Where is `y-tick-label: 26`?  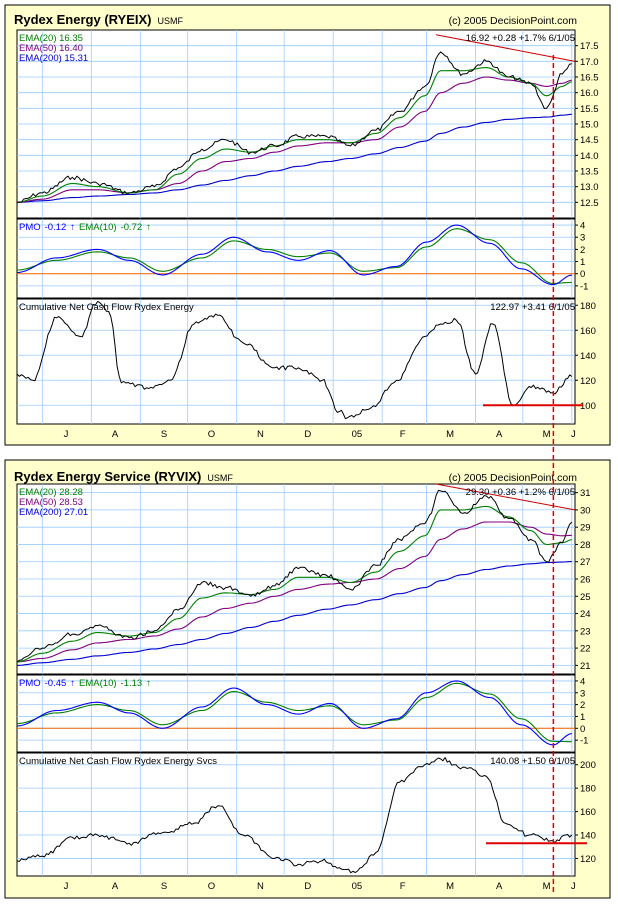 y-tick-label: 26 is located at coordinates (585, 580).